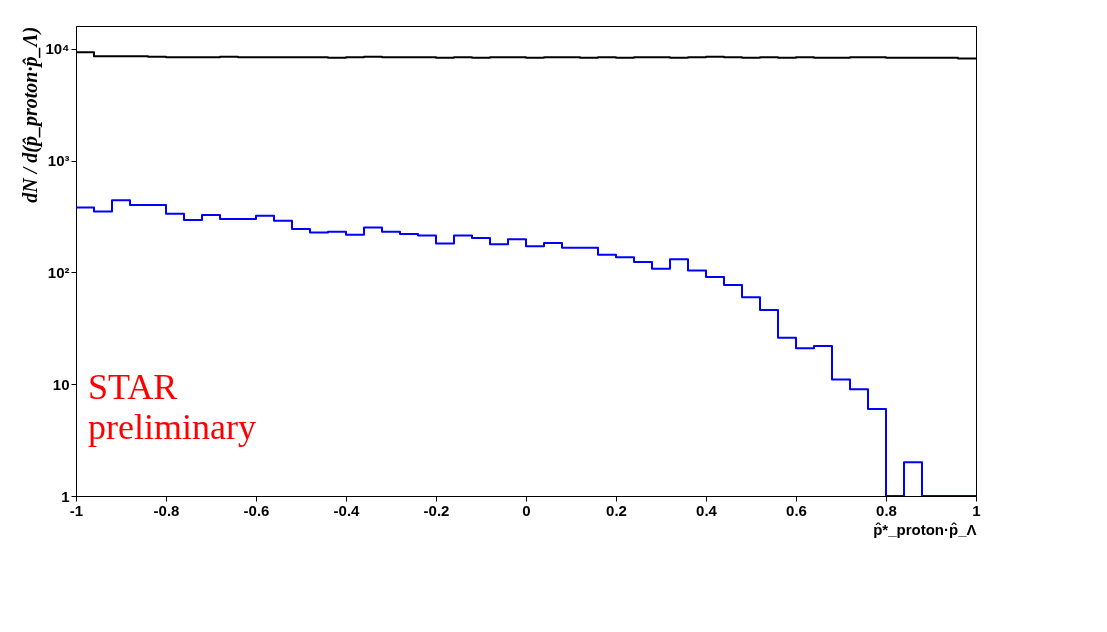 Image resolution: width=1107 pixels, height=632 pixels. What do you see at coordinates (58, 272) in the screenshot?
I see `y-tick-label: 10²` at bounding box center [58, 272].